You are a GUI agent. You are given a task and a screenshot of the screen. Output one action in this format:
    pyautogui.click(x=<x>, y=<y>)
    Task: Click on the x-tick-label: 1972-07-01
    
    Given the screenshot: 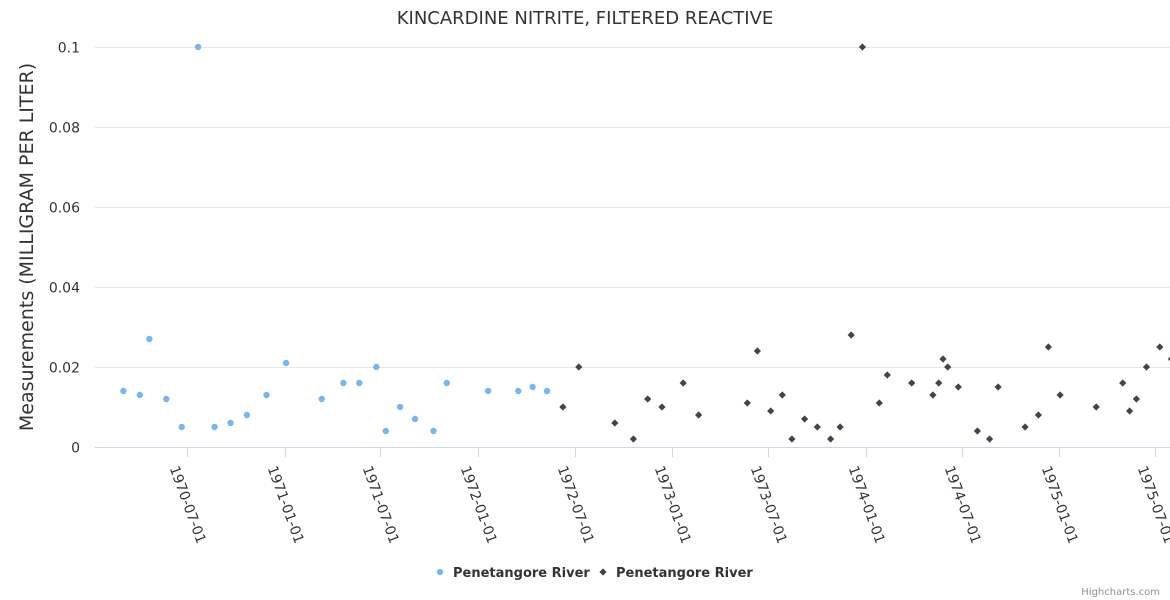 What is the action you would take?
    pyautogui.click(x=575, y=505)
    